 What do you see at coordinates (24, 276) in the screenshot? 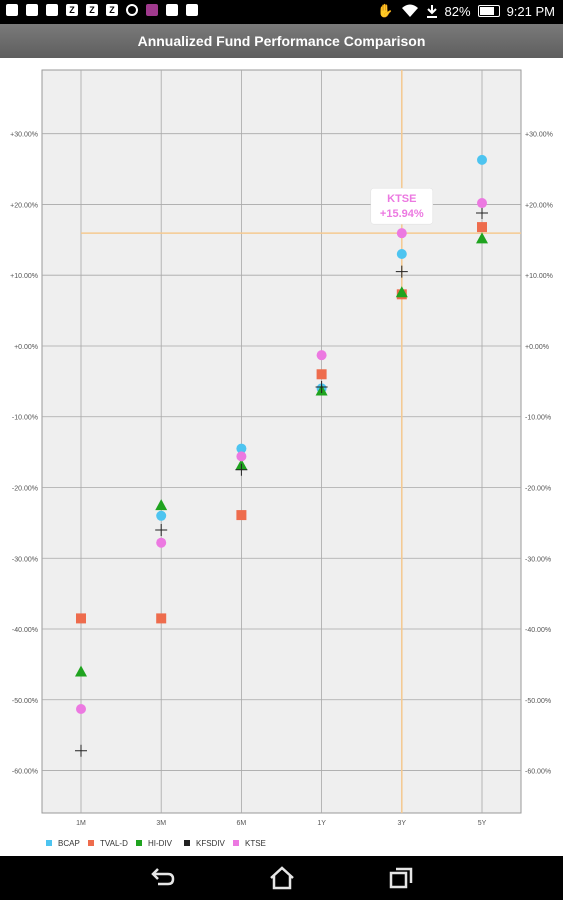
I see `y-tick-label-left: +10.00%` at bounding box center [24, 276].